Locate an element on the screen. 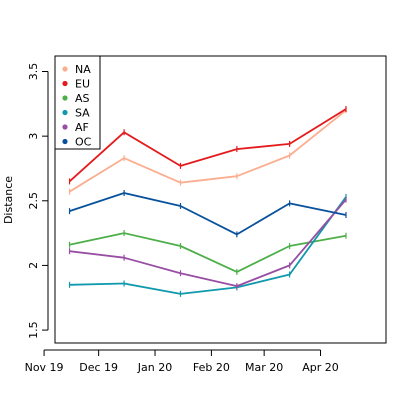  x-tick-label: Dec 19 is located at coordinates (98, 367).